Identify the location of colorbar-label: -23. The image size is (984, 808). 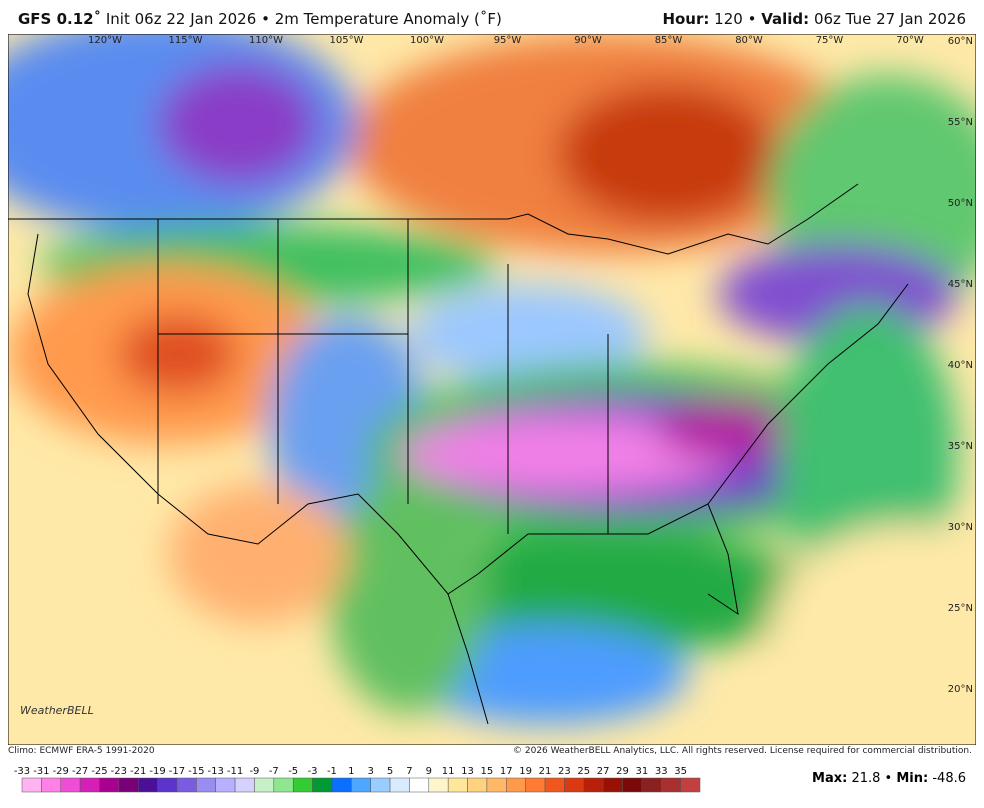
(119, 771).